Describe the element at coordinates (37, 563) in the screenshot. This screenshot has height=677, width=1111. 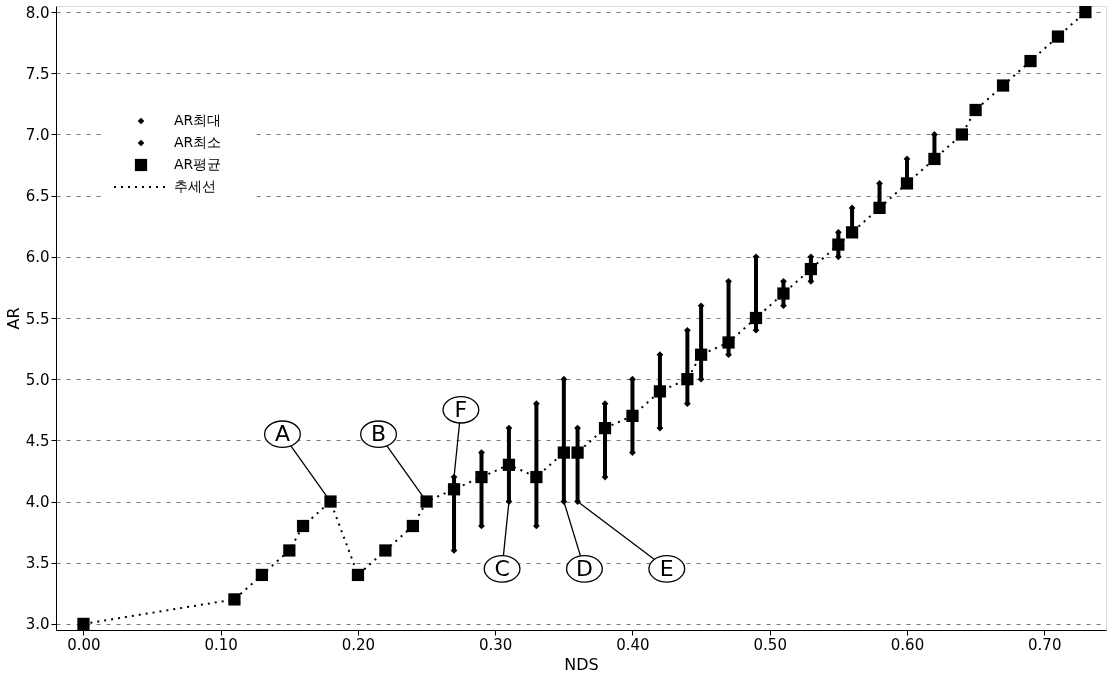
I see `y-tick-label: 3.5` at that location.